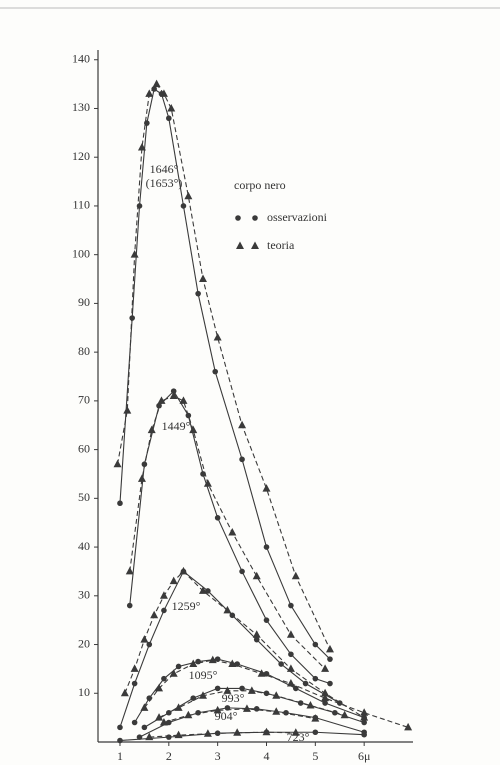 The width and height of the screenshot is (500, 765). What do you see at coordinates (84, 351) in the screenshot?
I see `y-tick-label: 80` at bounding box center [84, 351].